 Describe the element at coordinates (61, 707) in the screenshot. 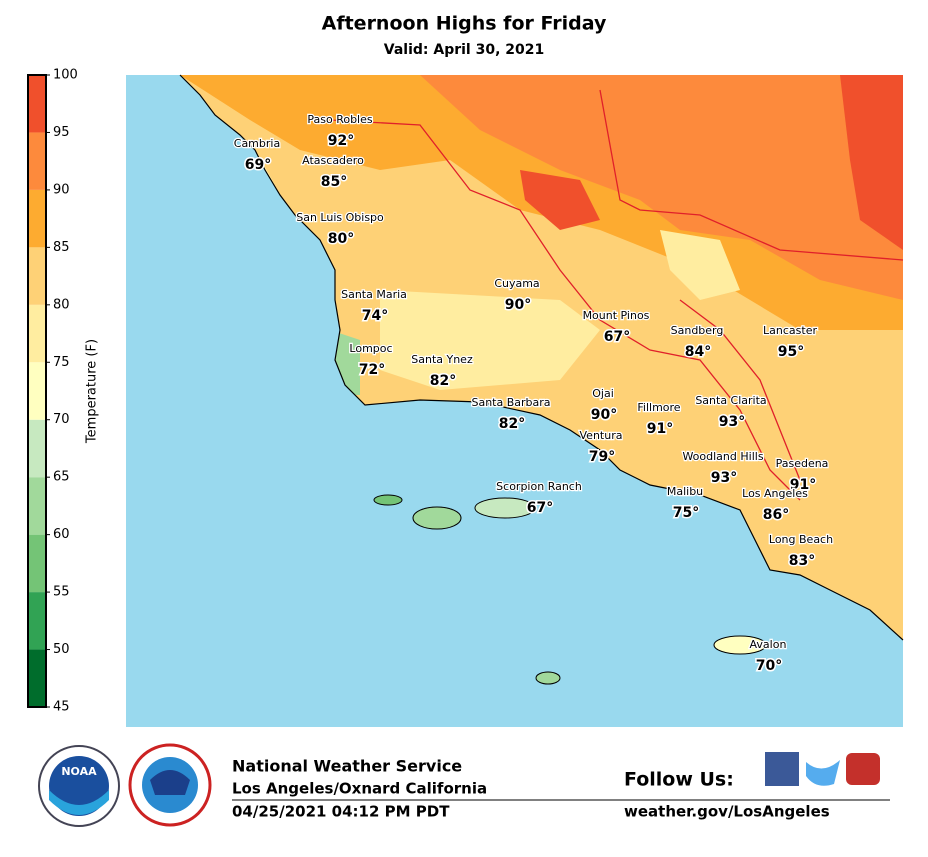

I see `colorbar-tick-label: 45` at that location.